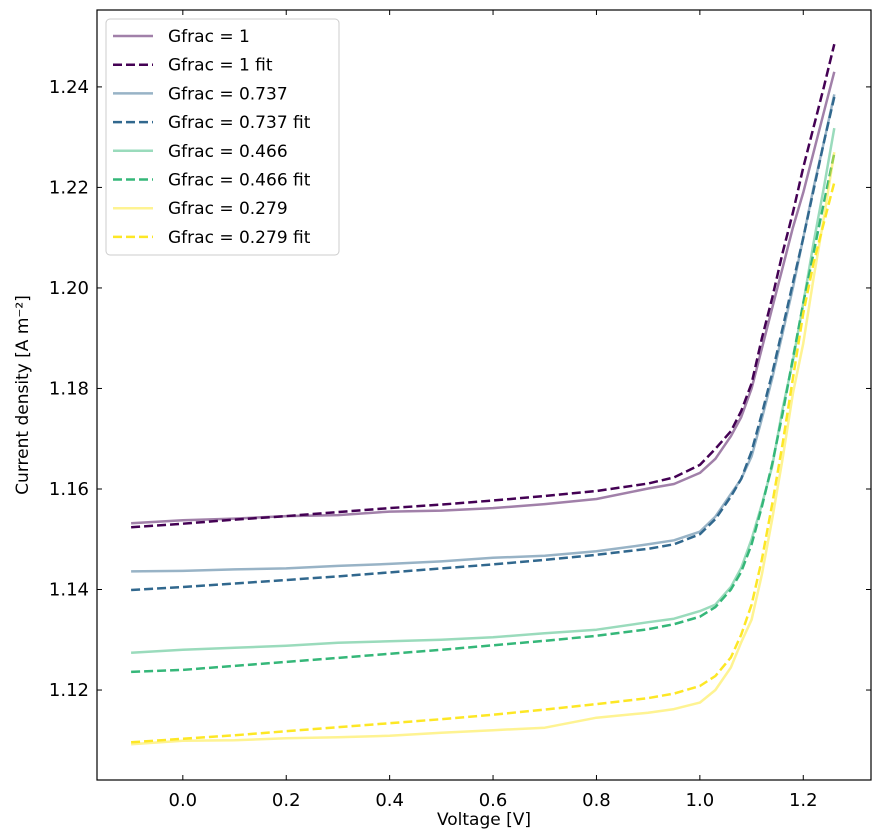  I want to click on legend-label: Gfrac = 0.466, so click(228, 152).